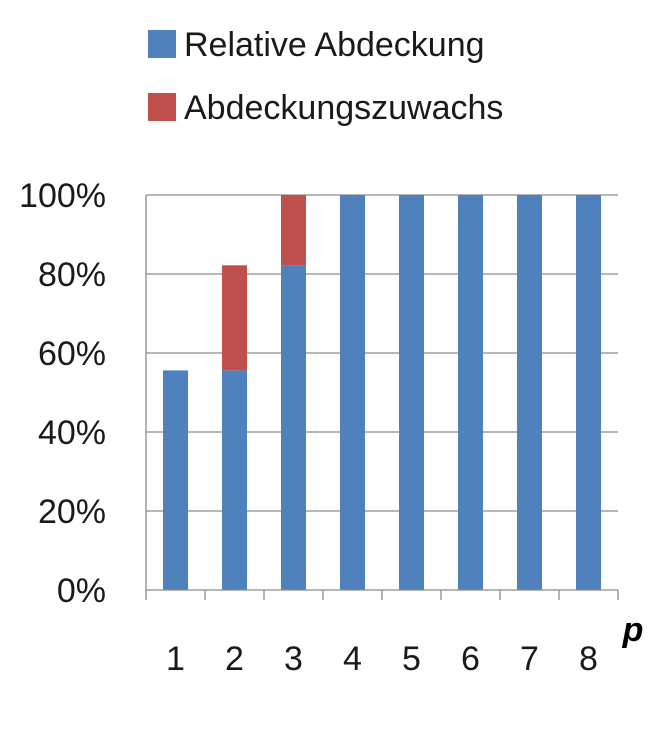 This screenshot has height=744, width=664. I want to click on legend-label-1: Relative Abdeckung, so click(334, 45).